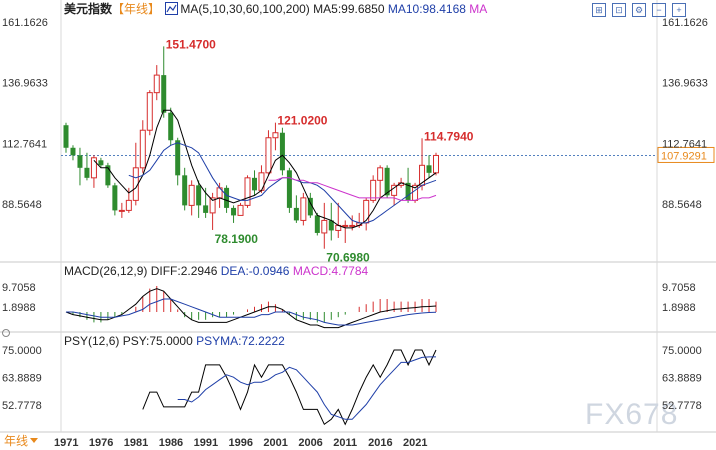 This screenshot has width=716, height=450. What do you see at coordinates (679, 308) in the screenshot?
I see `macd-tick-label-right: 1.8988` at bounding box center [679, 308].